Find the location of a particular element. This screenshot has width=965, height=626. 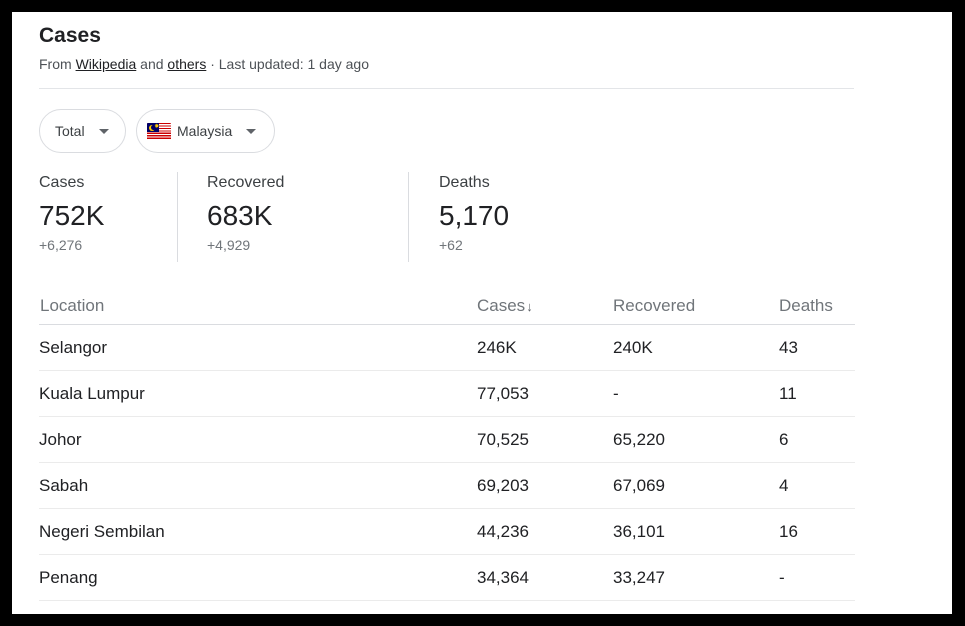

stat-deaths: Deaths 5,170 +62 is located at coordinates (474, 213).